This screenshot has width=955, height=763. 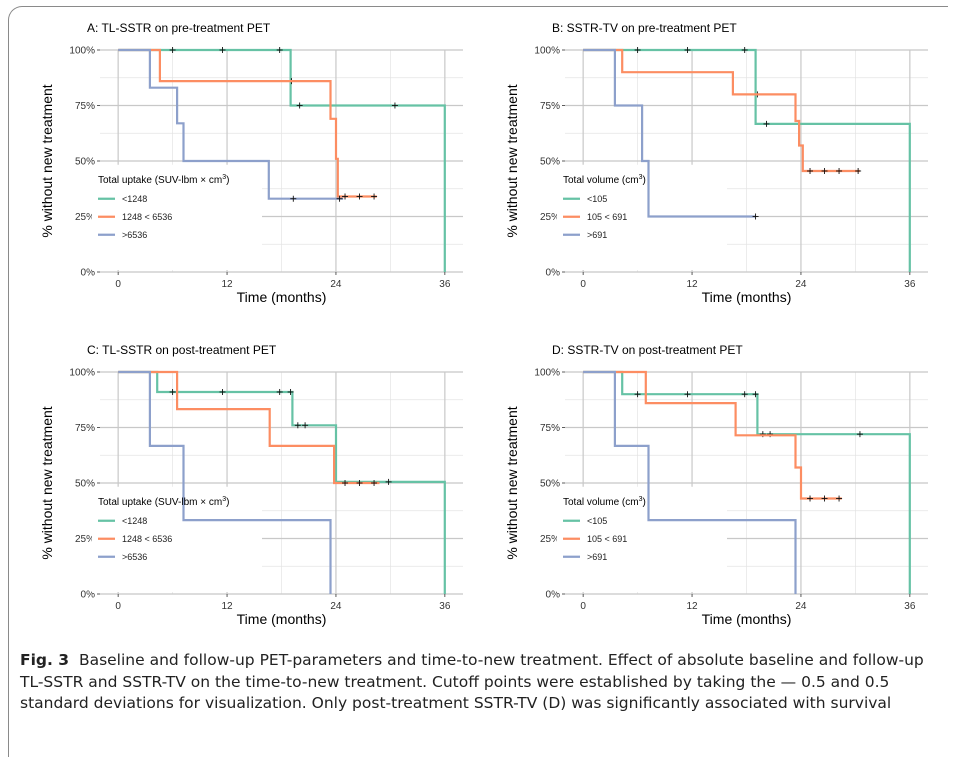 I want to click on panel-title: D: SSTR-TV on post-treatment PET, so click(x=647, y=350).